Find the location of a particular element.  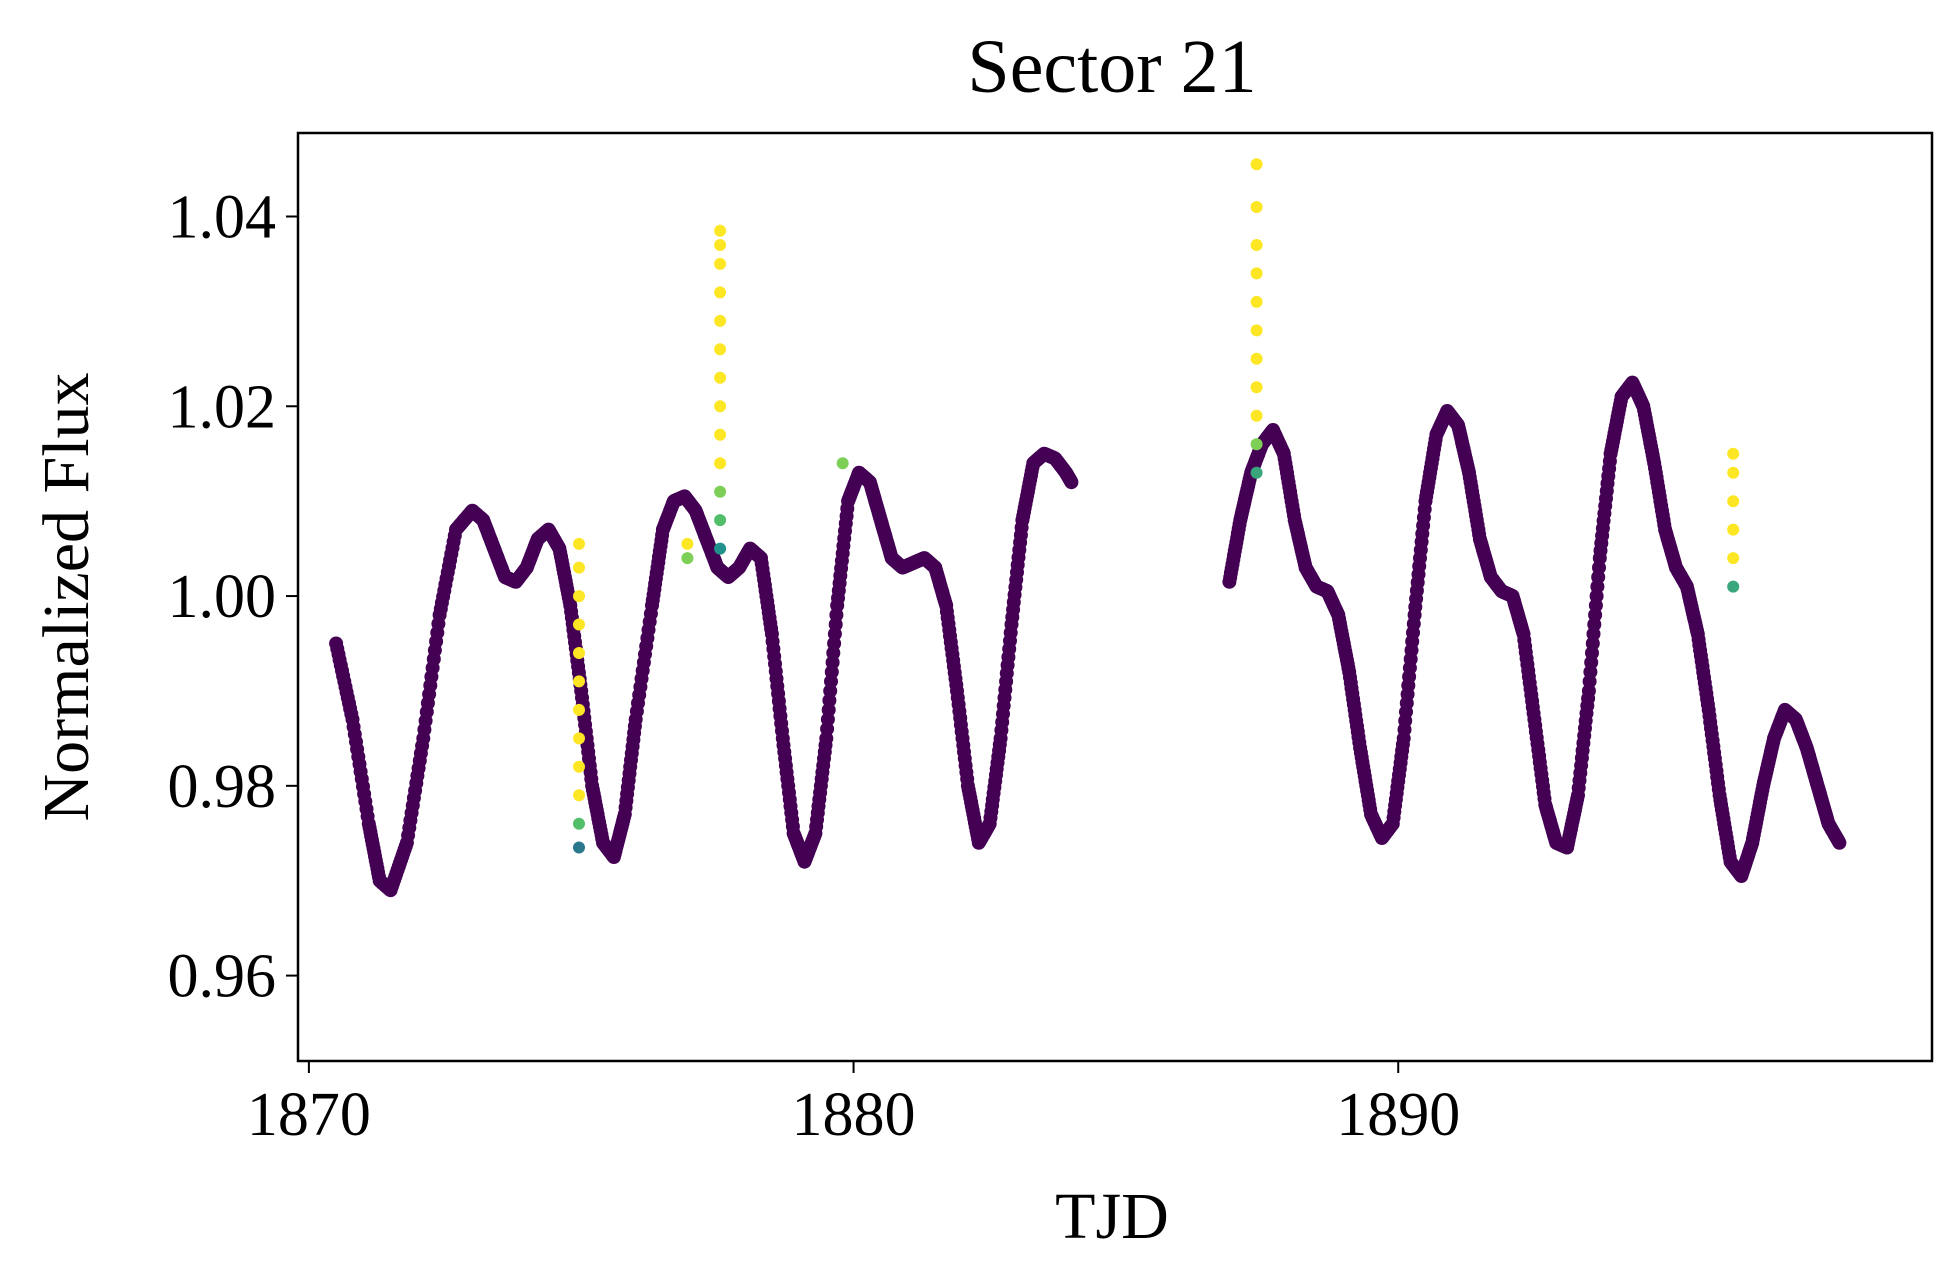

y-tick-label: 1.04 is located at coordinates (222, 218).